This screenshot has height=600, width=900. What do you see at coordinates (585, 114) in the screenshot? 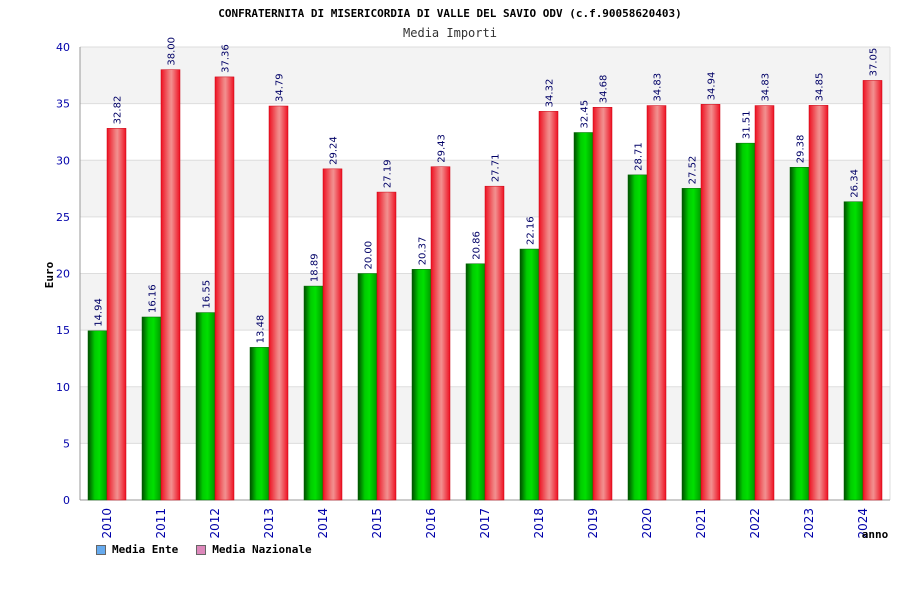
I see `value-label: 32.45` at bounding box center [585, 114].